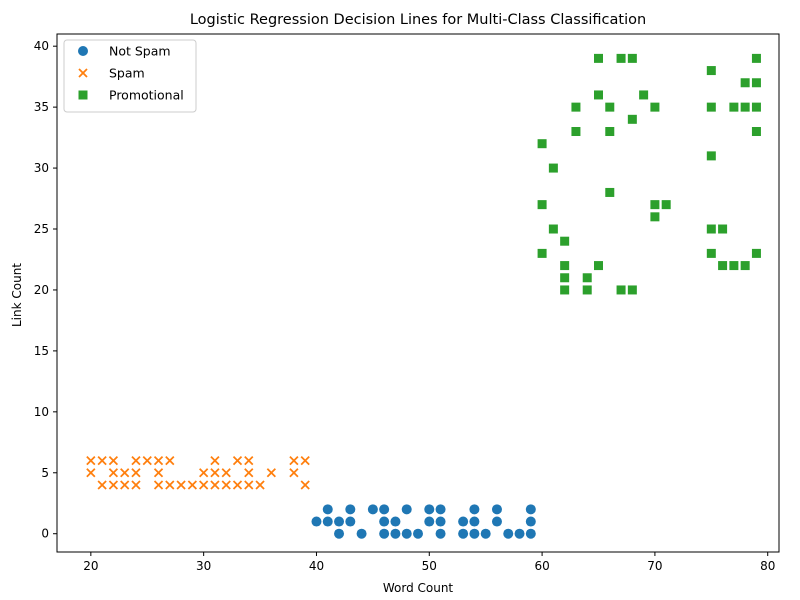  Describe the element at coordinates (127, 73) in the screenshot. I see `legend-label: Spam` at that location.